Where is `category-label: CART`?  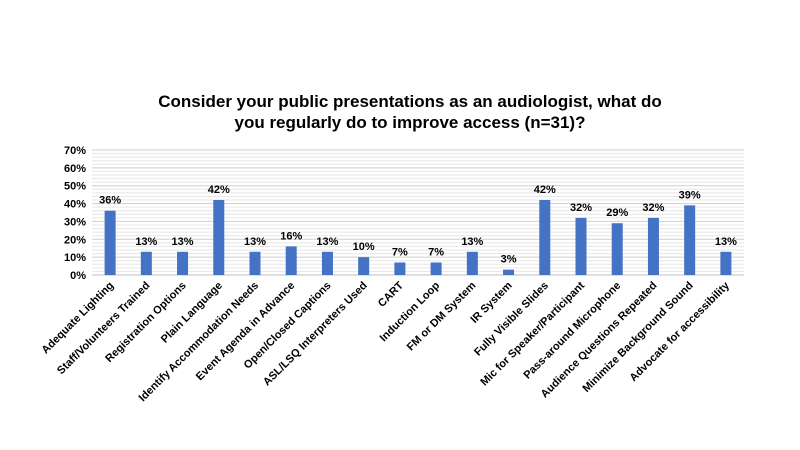
category-label: CART is located at coordinates (391, 294).